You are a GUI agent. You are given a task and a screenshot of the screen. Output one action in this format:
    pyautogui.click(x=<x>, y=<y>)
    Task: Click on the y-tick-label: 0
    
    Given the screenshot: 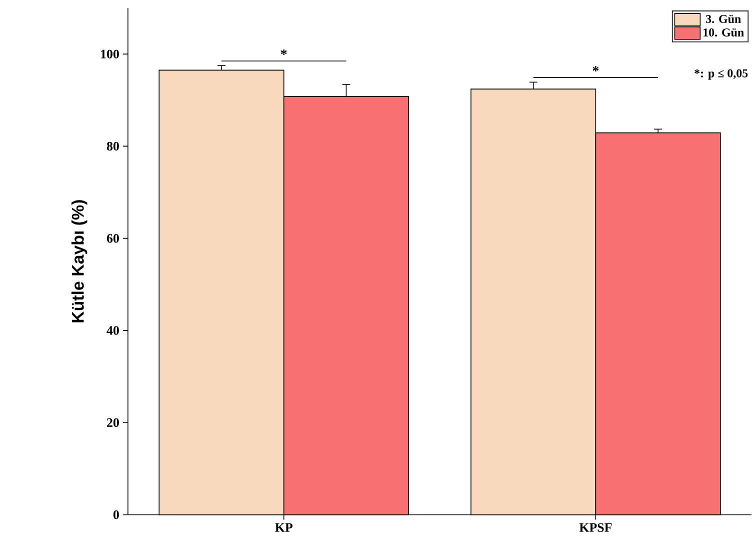 What is the action you would take?
    pyautogui.click(x=116, y=515)
    